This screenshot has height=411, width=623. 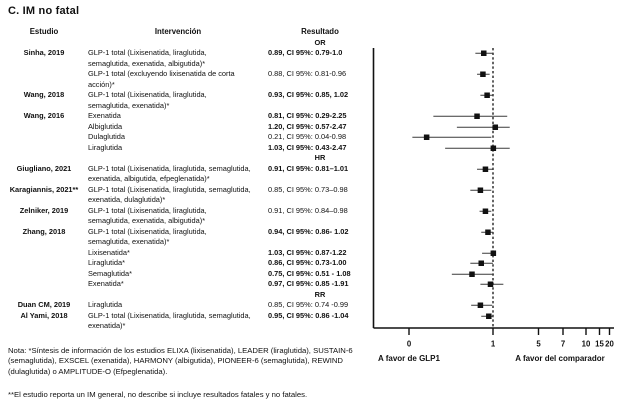 I want to click on table-row: Liraglutida* 0.86, CI 95%: 0.73-1.00, so click(x=186, y=263).